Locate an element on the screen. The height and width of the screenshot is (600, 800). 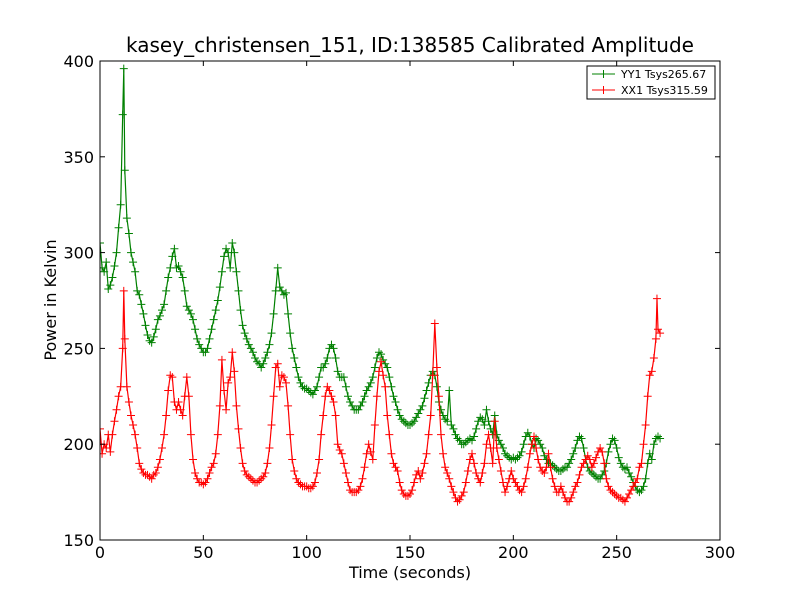
x-tick-label: 300 is located at coordinates (720, 552).